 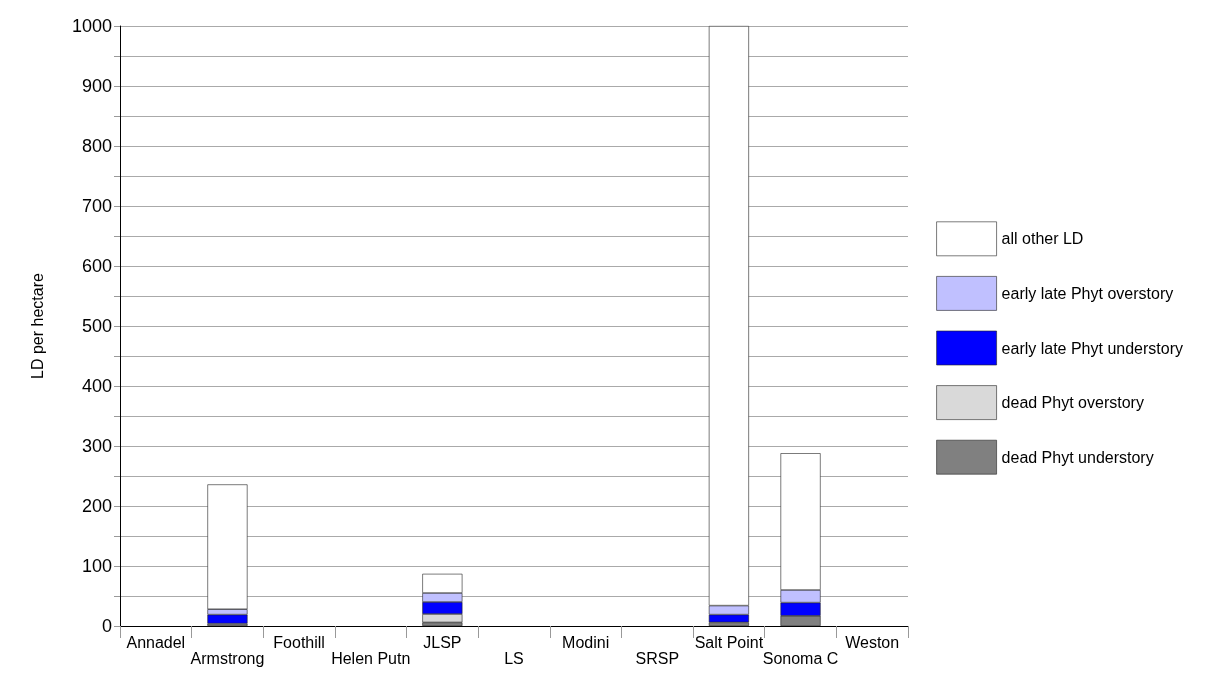 I want to click on x-tick-label: JLSP, so click(x=442, y=642).